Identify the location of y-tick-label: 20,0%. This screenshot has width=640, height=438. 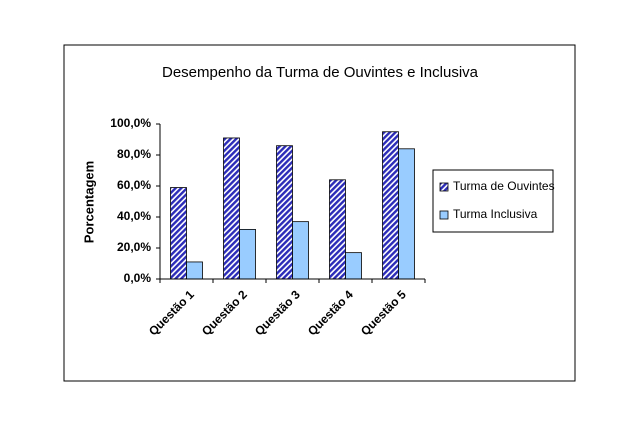
(134, 247).